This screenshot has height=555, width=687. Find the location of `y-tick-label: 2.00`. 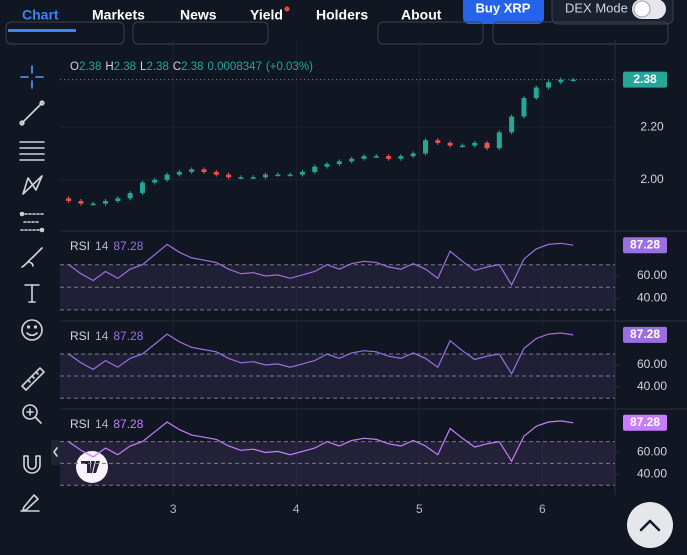

y-tick-label: 2.00 is located at coordinates (652, 179).